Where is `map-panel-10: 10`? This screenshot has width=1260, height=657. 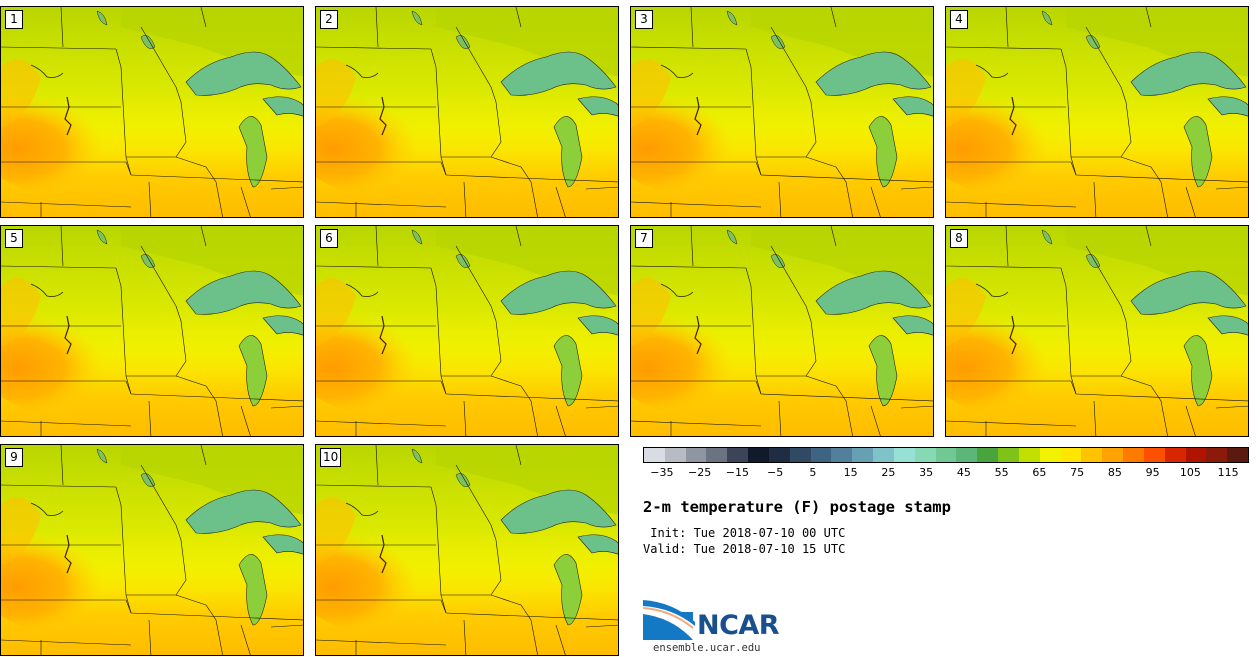
map-panel-10: 10 is located at coordinates (467, 550).